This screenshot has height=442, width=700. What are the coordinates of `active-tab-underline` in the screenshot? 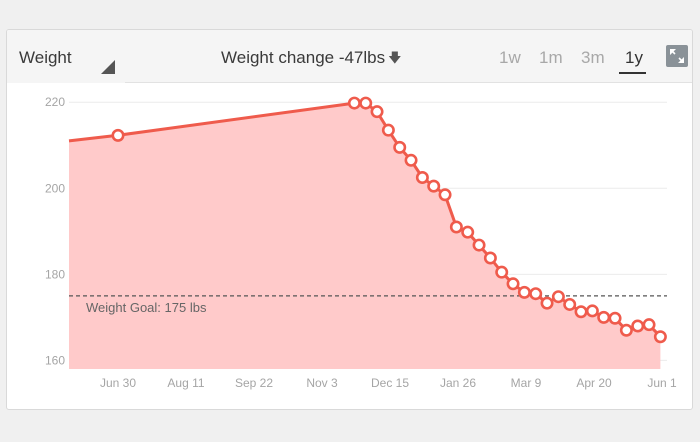 It's located at (632, 73).